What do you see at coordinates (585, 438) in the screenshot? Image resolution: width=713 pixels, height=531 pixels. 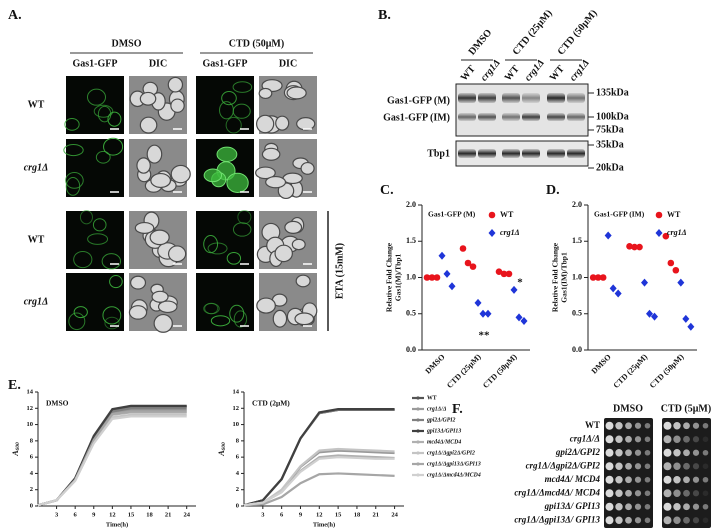 I see `strain-label: crg1Δ/Δ` at bounding box center [585, 438].